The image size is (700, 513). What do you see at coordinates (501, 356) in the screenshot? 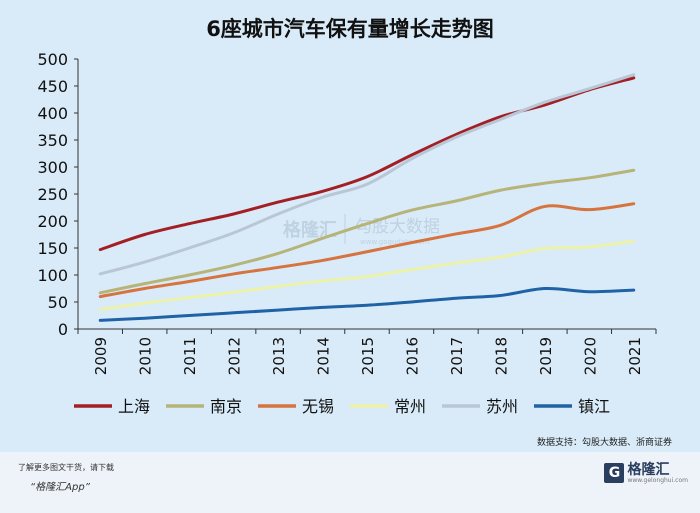
I see `x-tick-label: 2018` at bounding box center [501, 356].